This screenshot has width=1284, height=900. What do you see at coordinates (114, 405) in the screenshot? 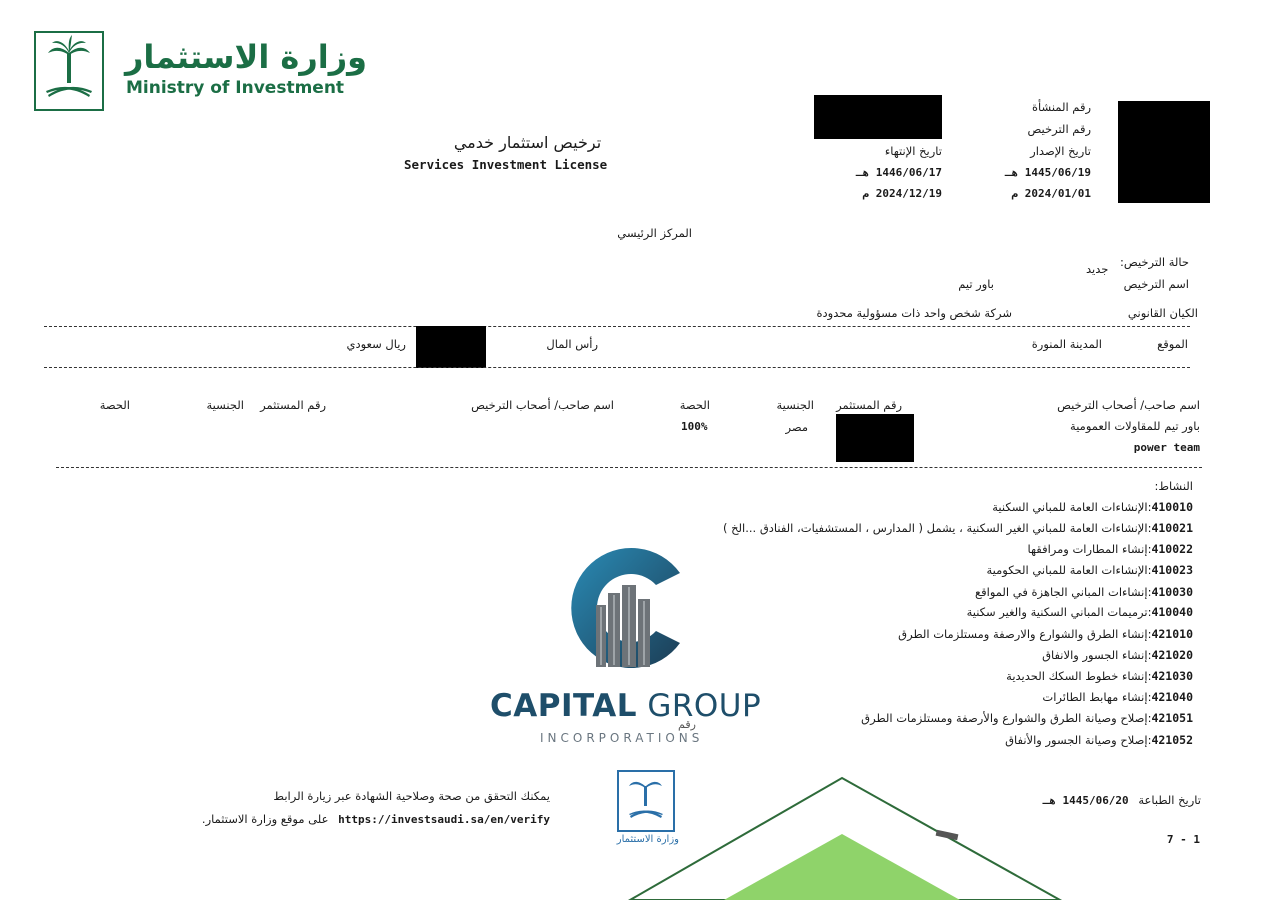
I see `share-header-2: الحصة` at bounding box center [114, 405].